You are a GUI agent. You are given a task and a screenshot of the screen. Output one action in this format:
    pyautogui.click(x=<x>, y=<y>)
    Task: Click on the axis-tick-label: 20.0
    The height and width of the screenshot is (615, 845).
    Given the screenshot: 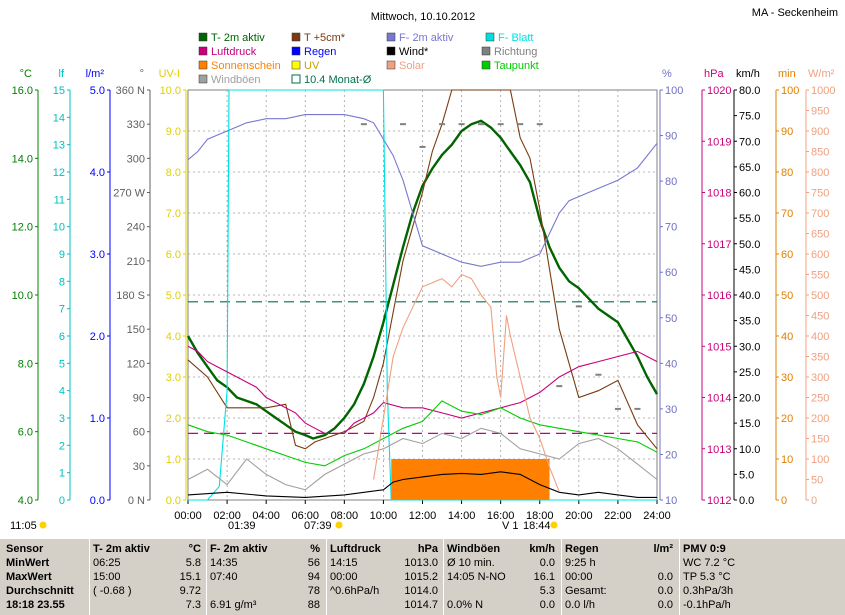 What is the action you would take?
    pyautogui.click(x=749, y=399)
    